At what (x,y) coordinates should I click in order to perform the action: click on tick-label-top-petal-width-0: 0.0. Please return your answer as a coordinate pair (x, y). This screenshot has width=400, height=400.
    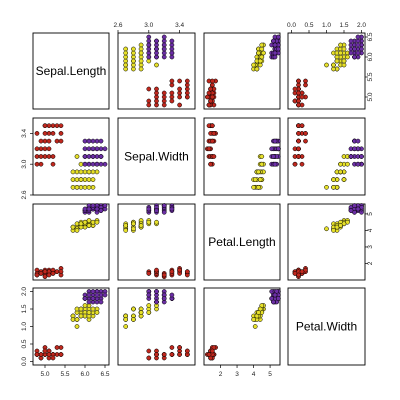
    Looking at the image, I should click on (291, 25).